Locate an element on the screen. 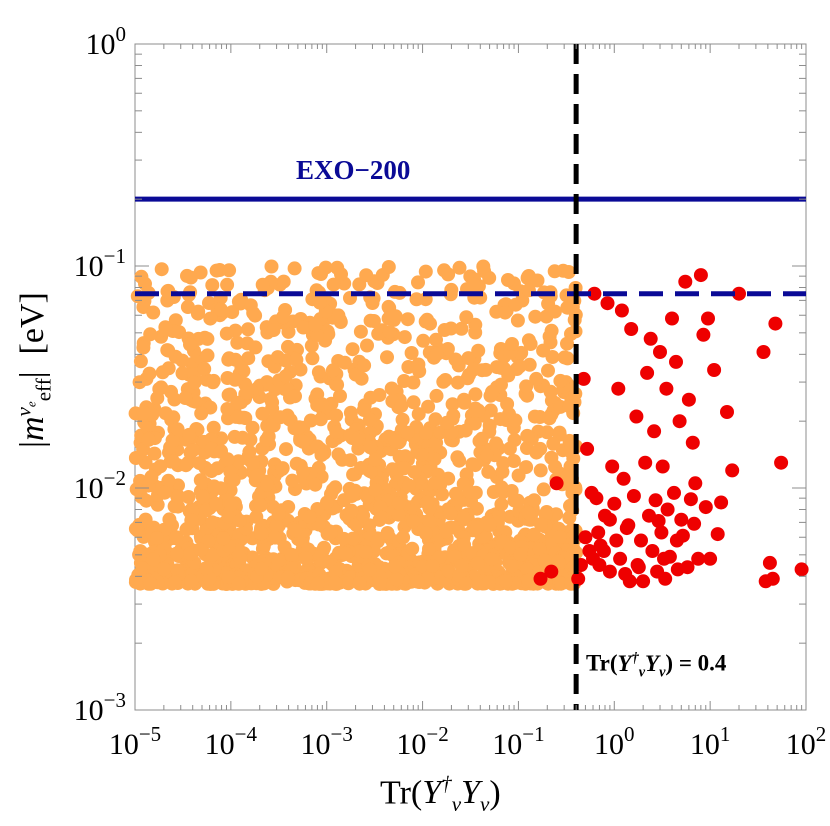  series-excluded is located at coordinates (671, 428).